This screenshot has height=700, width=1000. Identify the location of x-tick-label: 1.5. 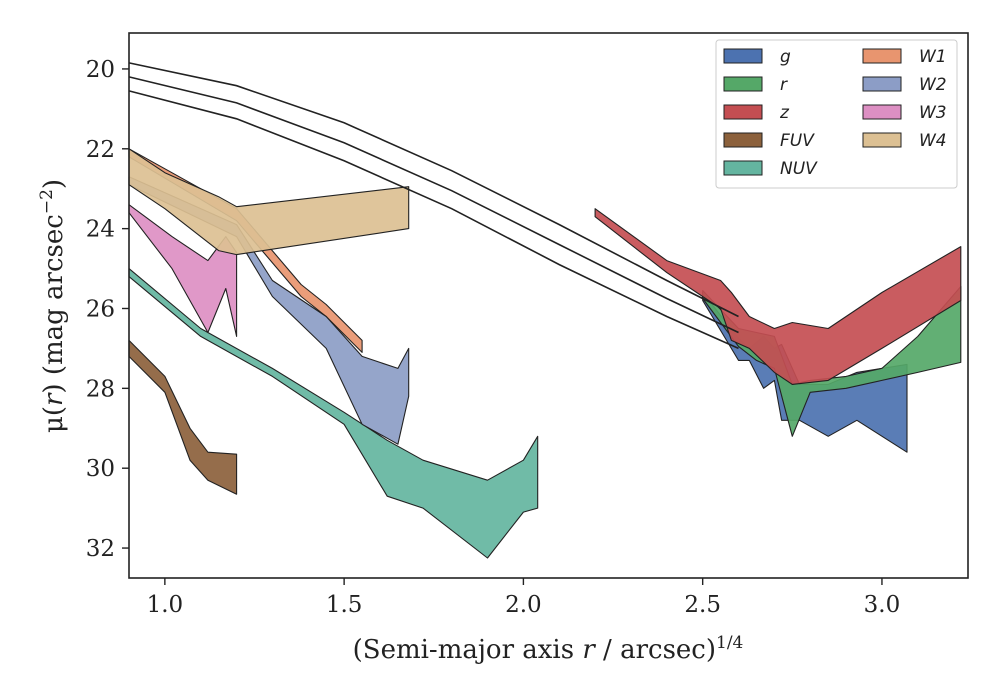
(344, 605).